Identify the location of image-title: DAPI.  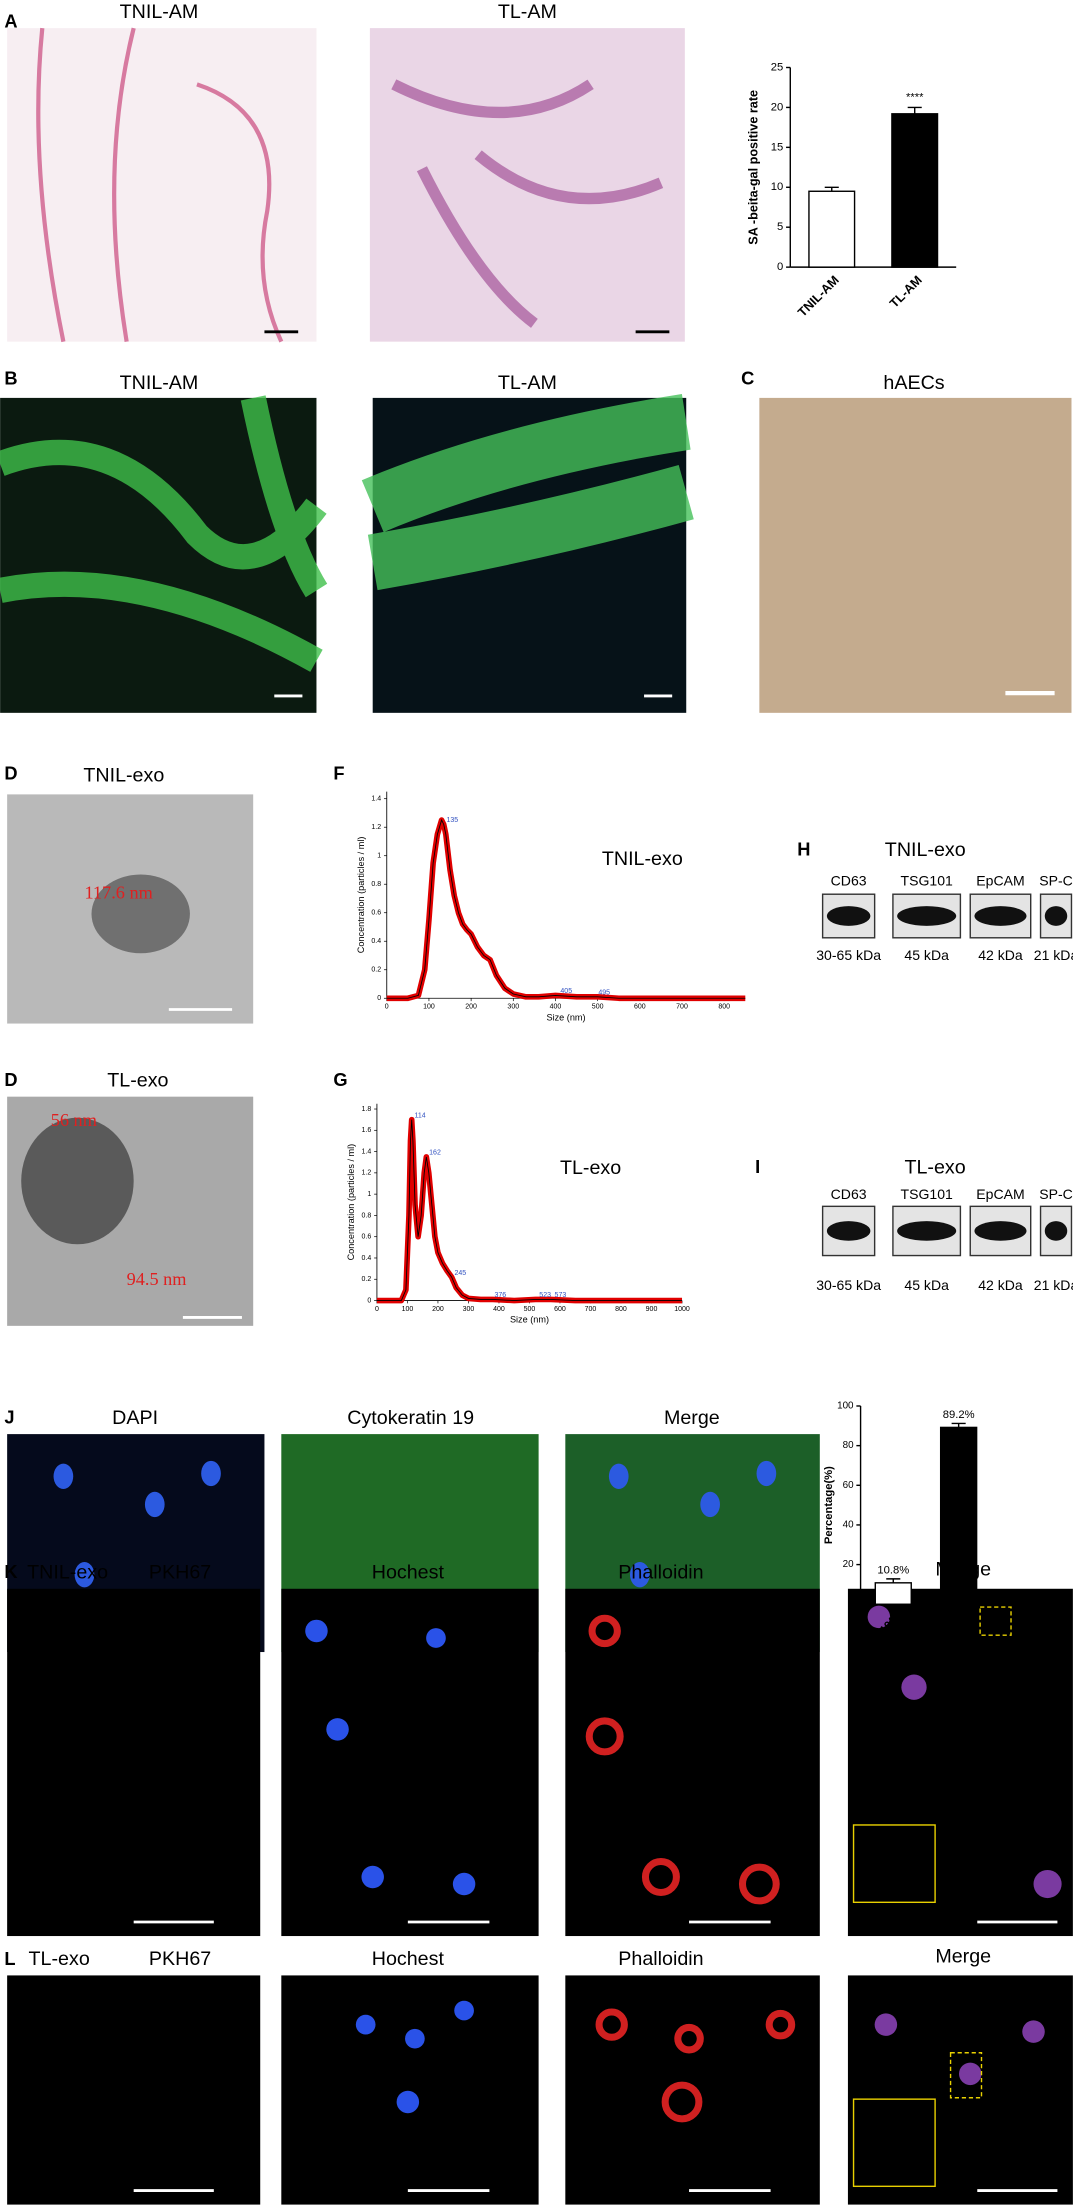
(135, 1418).